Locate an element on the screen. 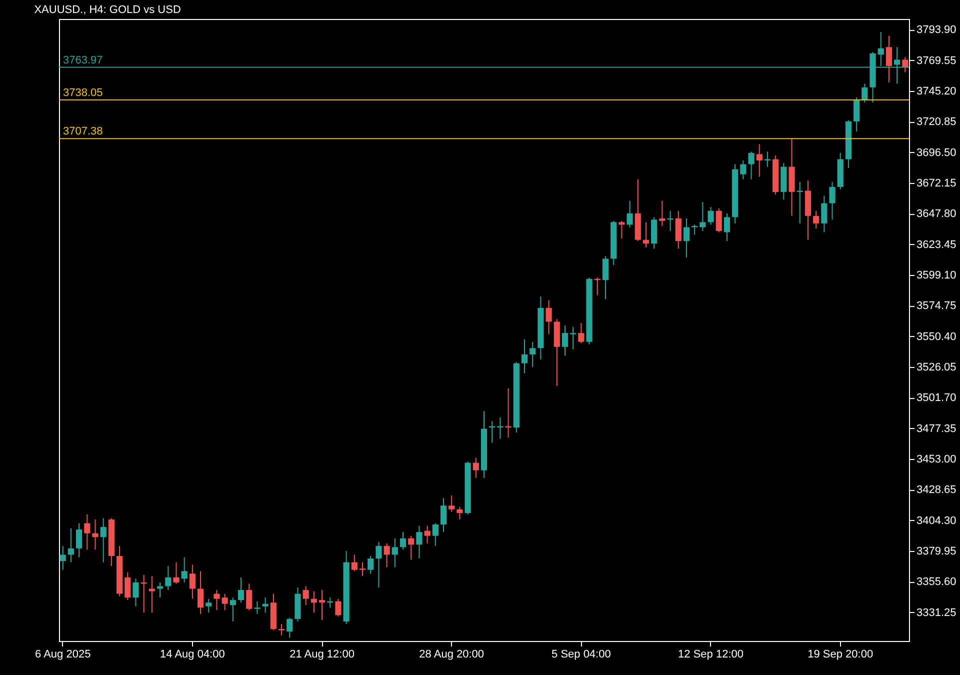 The height and width of the screenshot is (675, 960). y-tick-label: 3379.95 is located at coordinates (936, 552).